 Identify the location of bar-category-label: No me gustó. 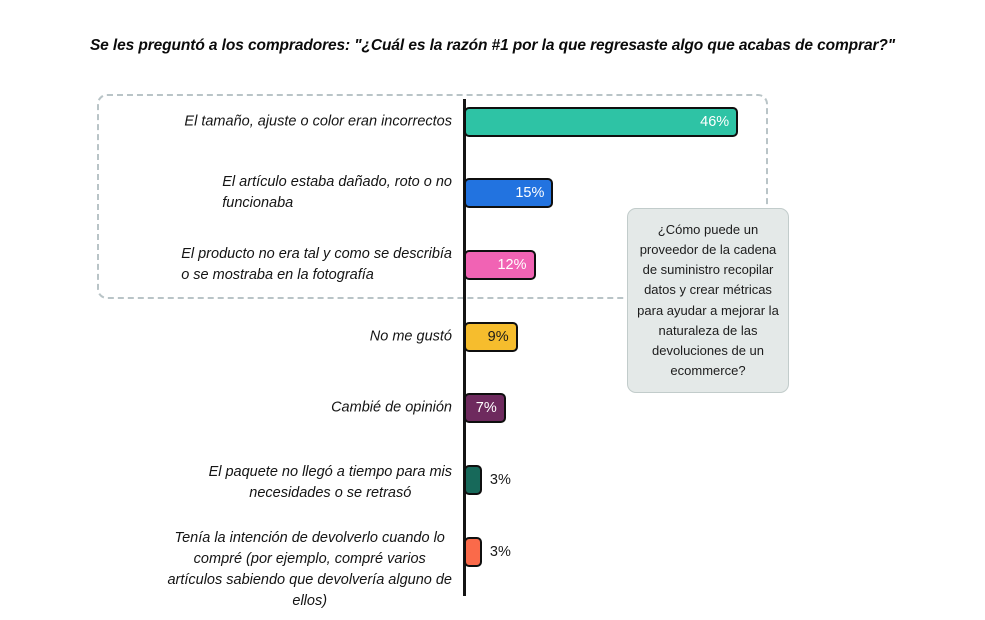
(410, 336).